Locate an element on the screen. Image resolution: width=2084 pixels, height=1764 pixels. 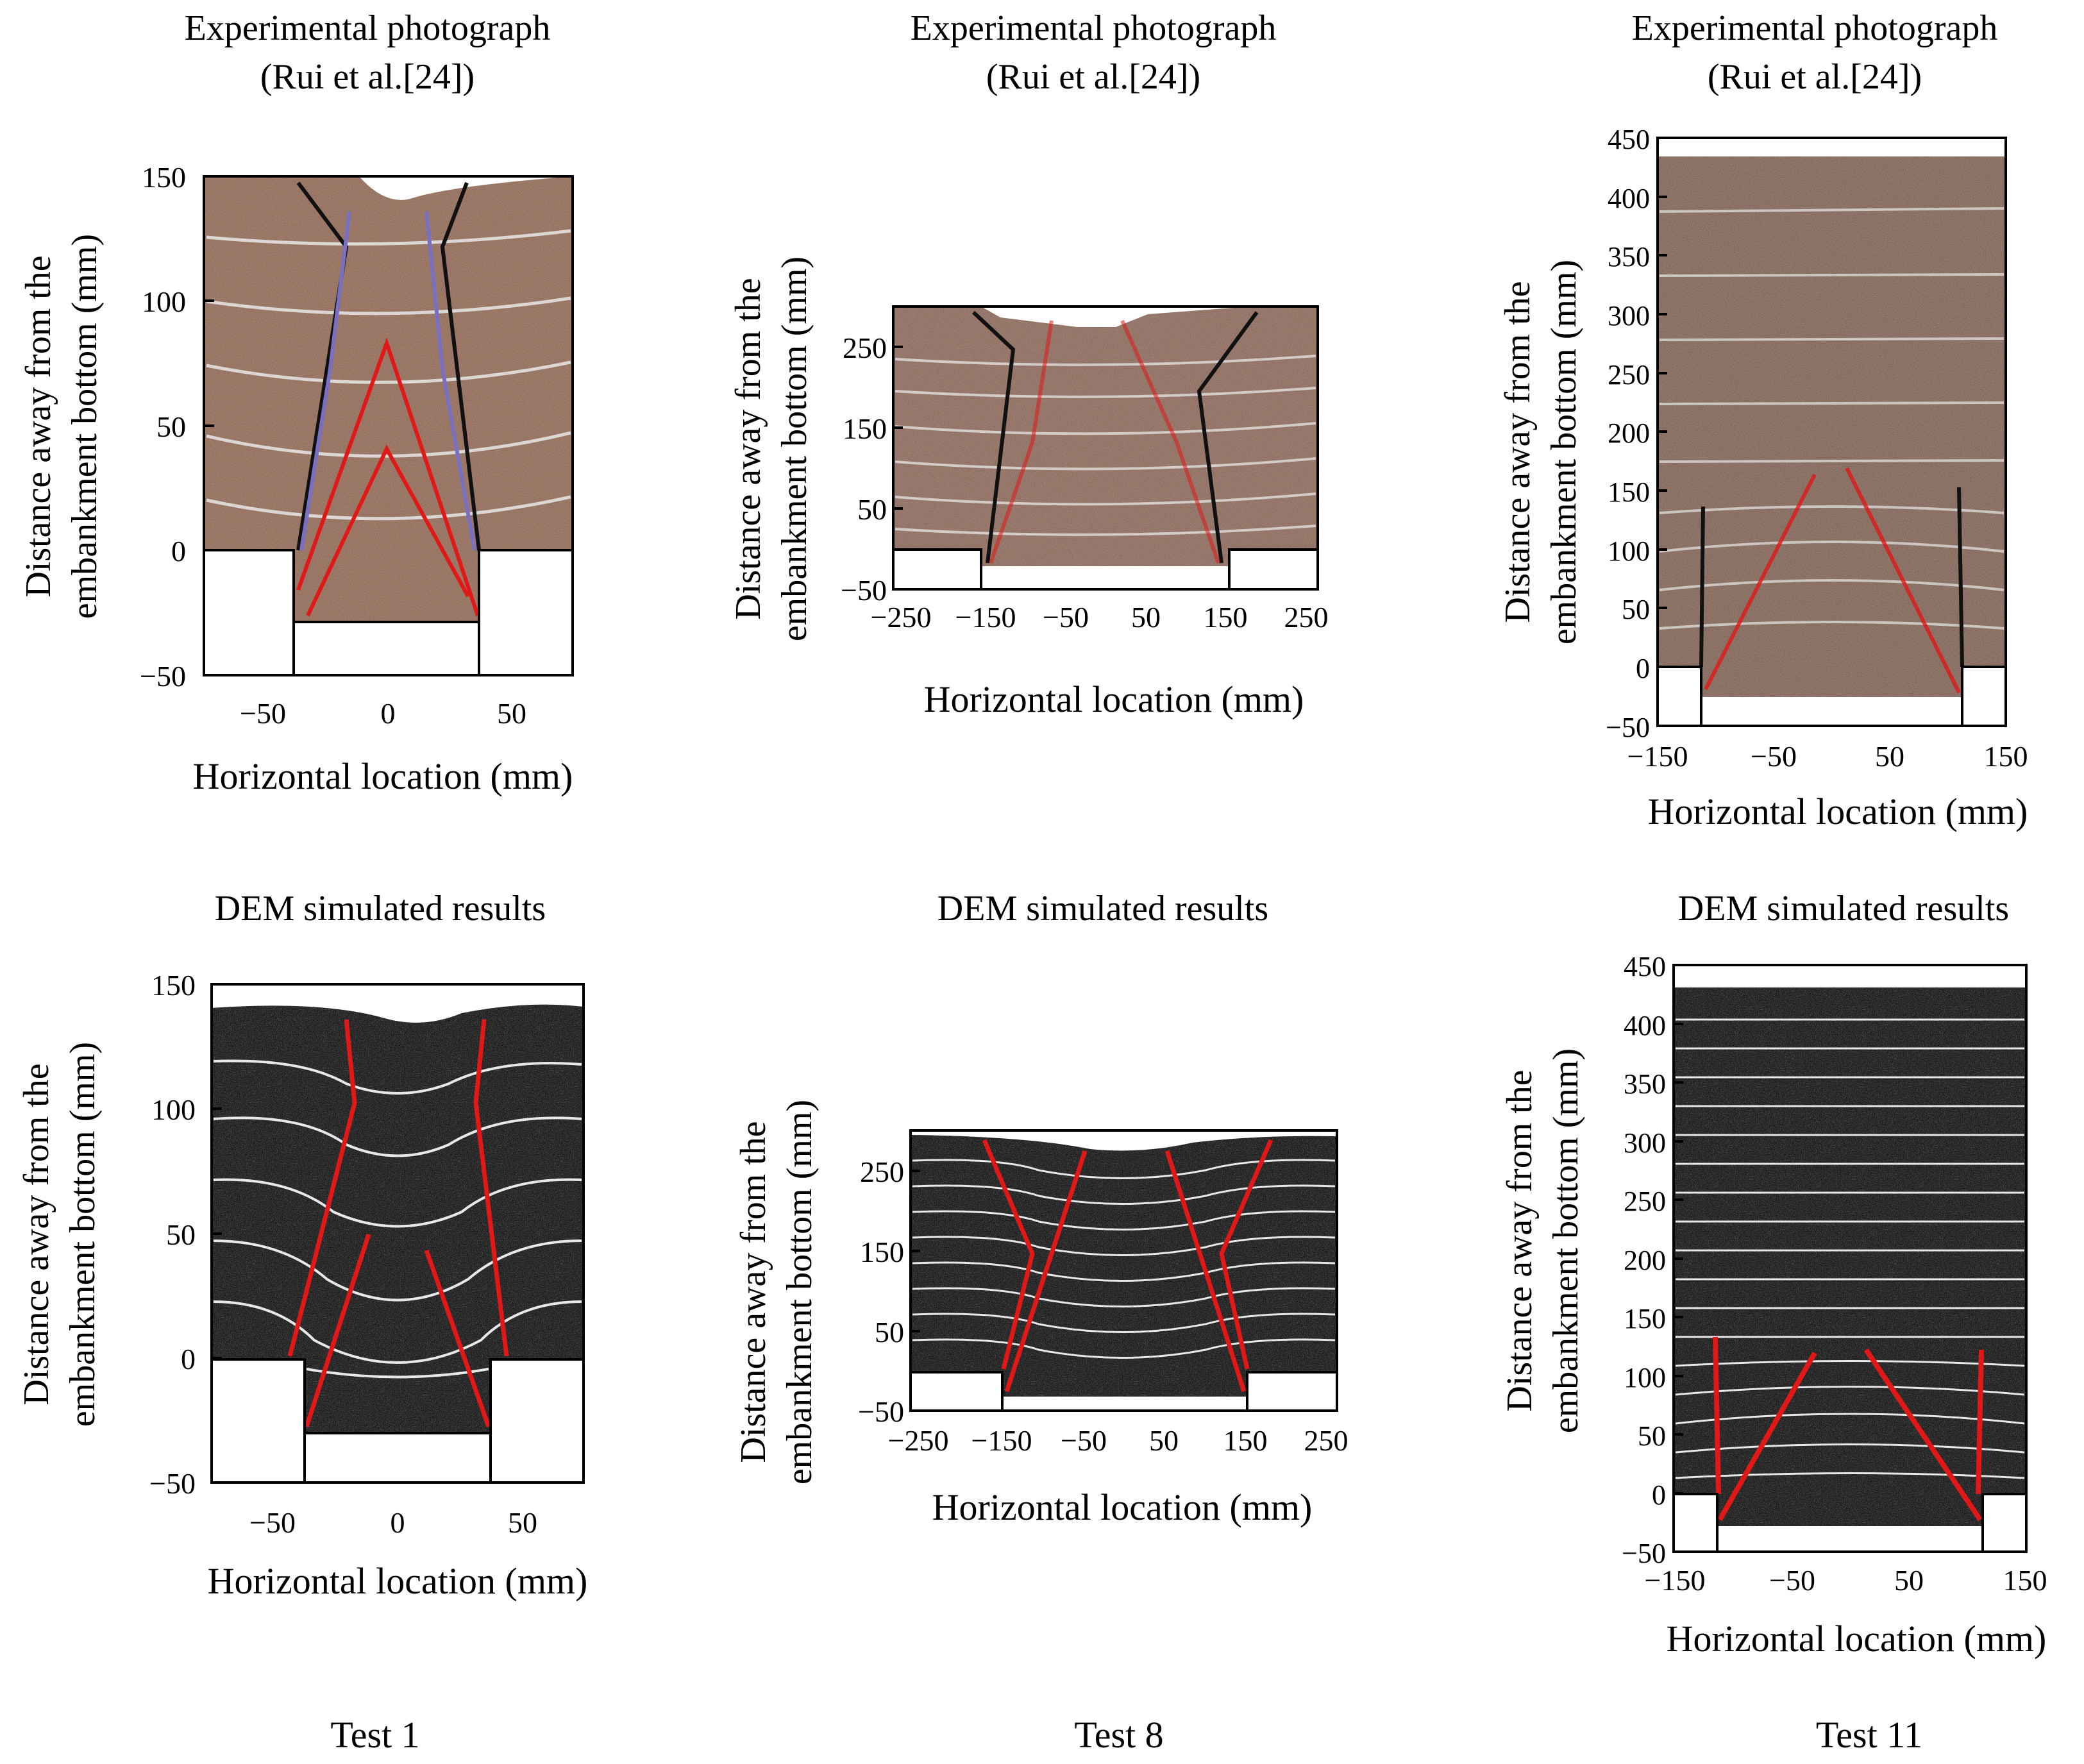
panel-test11-dem: DEM simulated results is located at coordinates (1774, 1322).